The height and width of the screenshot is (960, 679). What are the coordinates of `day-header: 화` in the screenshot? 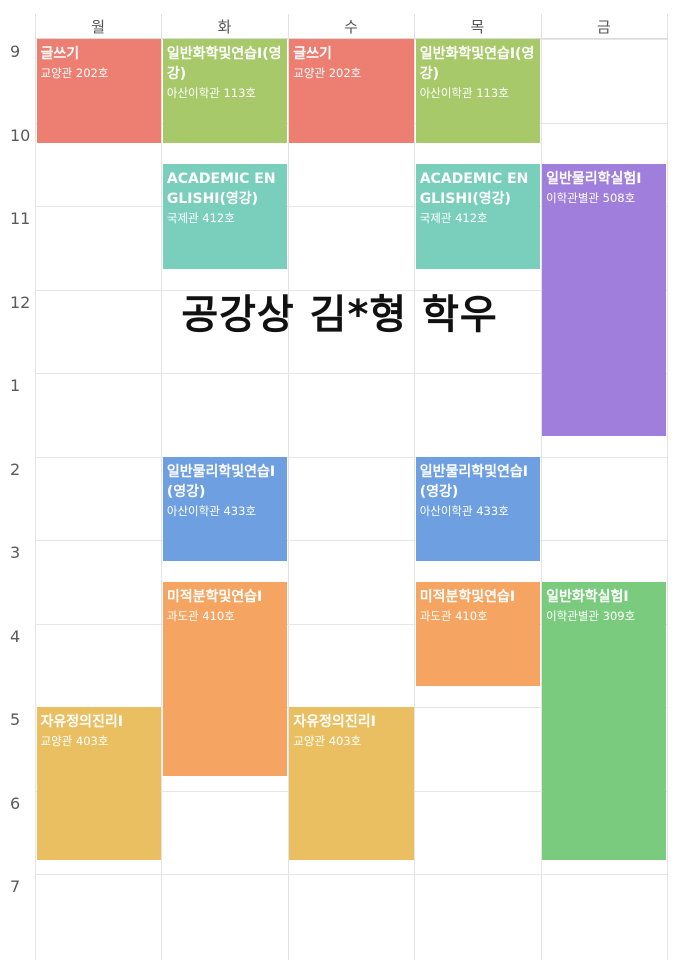 It's located at (224, 27).